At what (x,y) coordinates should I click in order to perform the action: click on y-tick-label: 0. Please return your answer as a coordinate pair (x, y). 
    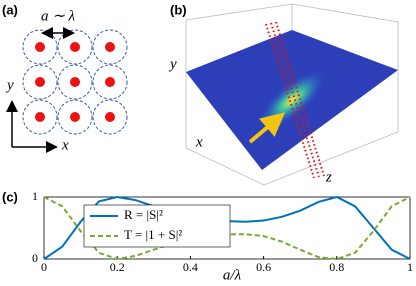
    Looking at the image, I should click on (35, 258).